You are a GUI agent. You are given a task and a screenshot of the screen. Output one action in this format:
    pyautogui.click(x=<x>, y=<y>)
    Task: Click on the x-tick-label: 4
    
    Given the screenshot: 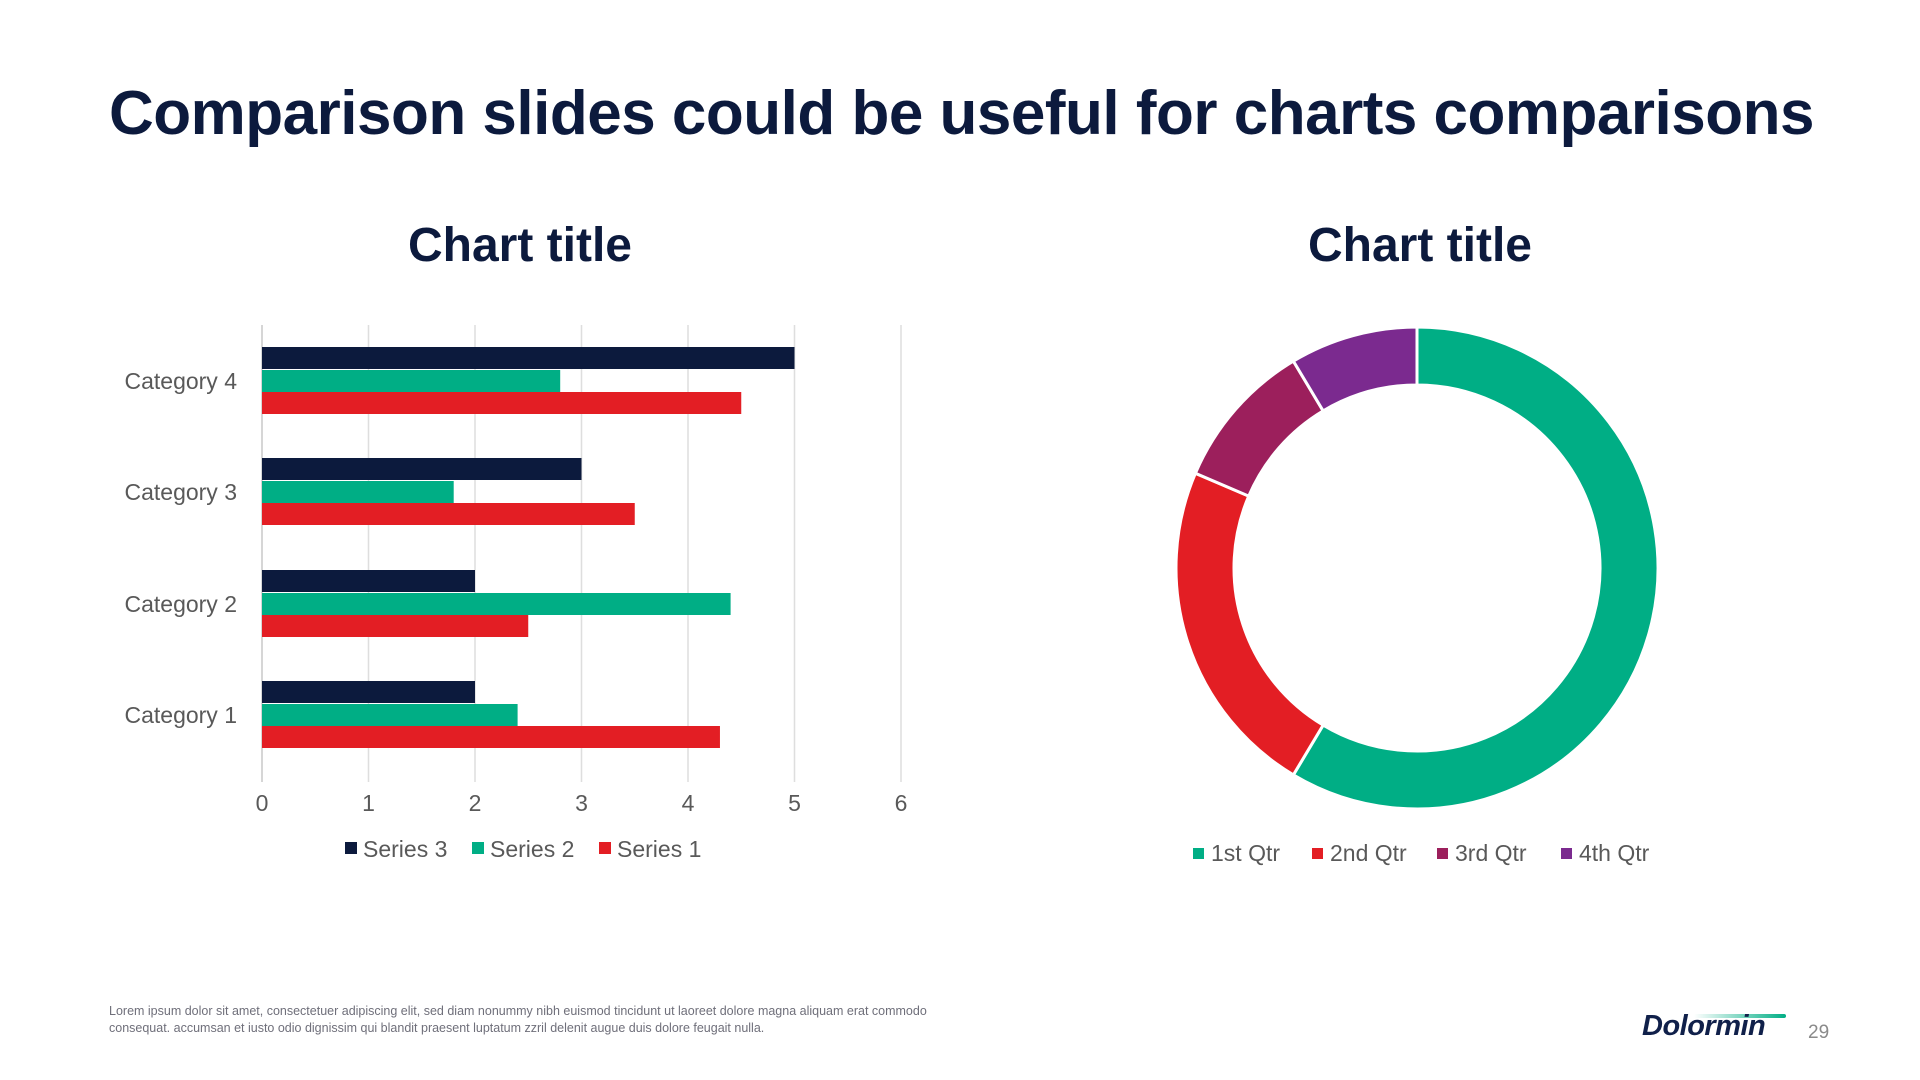 What is the action you would take?
    pyautogui.click(x=688, y=803)
    